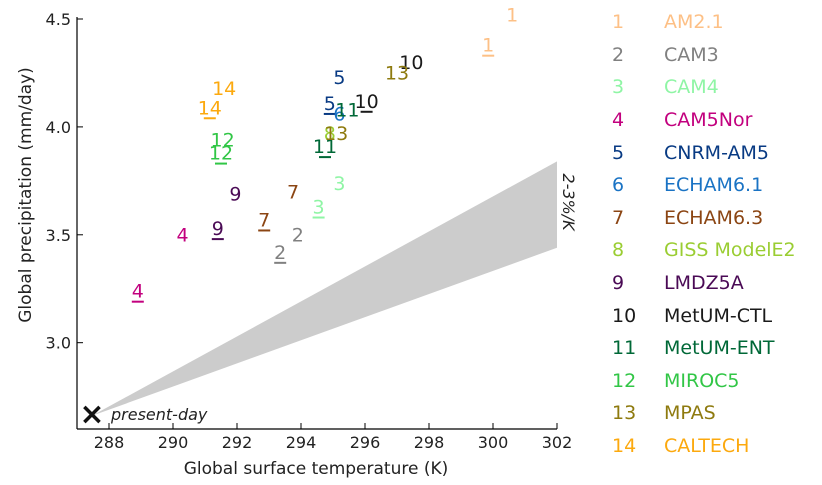 The image size is (822, 485). Describe the element at coordinates (26, 195) in the screenshot. I see `y-axis-label: Global precipitation (mm/day)` at that location.